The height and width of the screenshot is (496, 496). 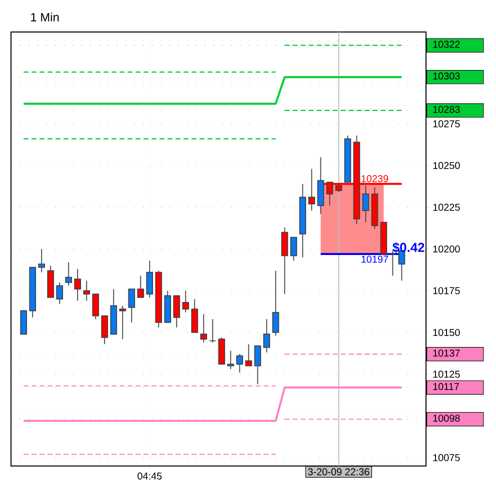 I want to click on y-tick-label: 10200, so click(x=446, y=249).